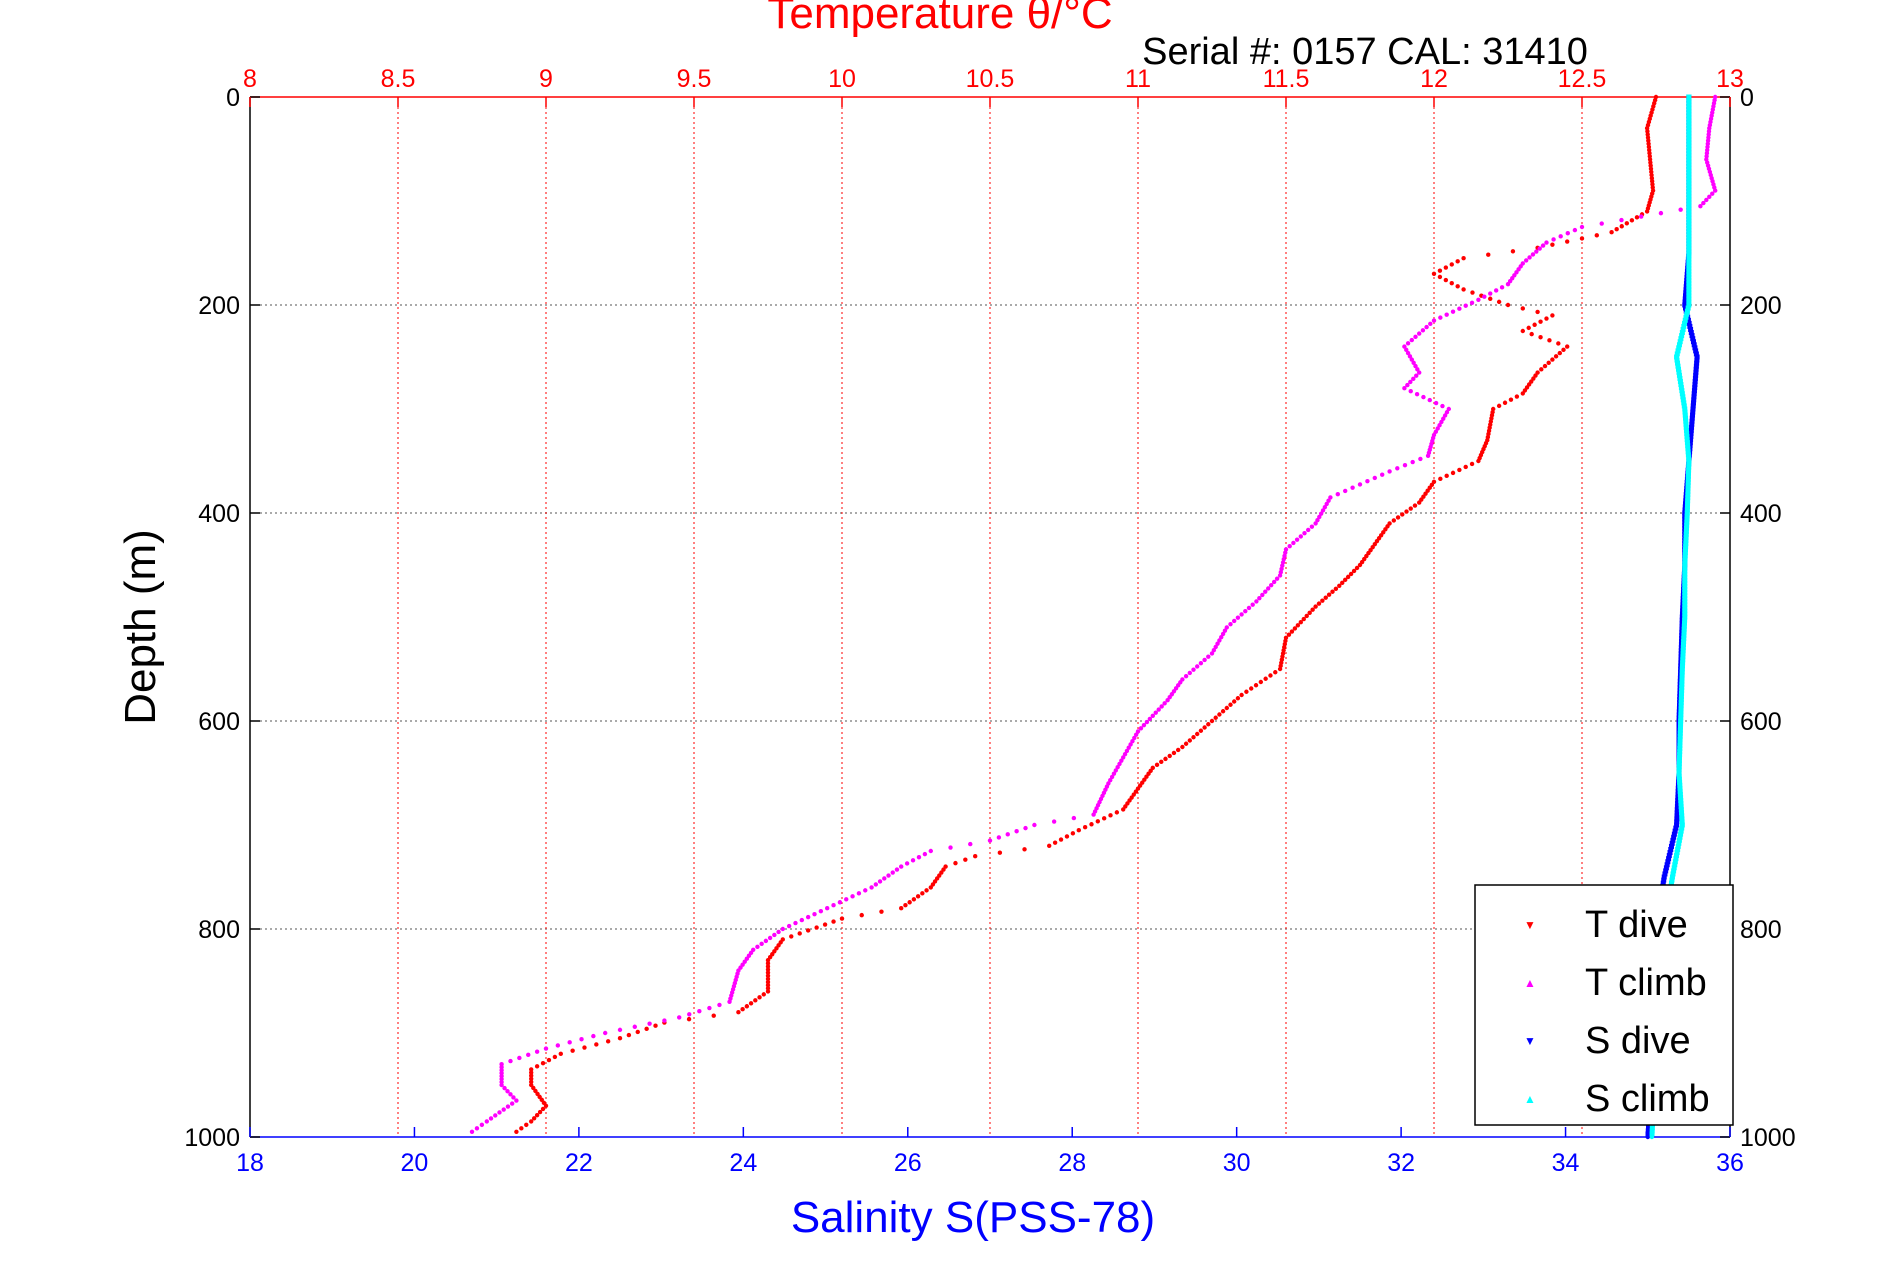 This screenshot has width=1891, height=1262. Describe the element at coordinates (219, 306) in the screenshot. I see `depth-tick-label-left: 200` at that location.